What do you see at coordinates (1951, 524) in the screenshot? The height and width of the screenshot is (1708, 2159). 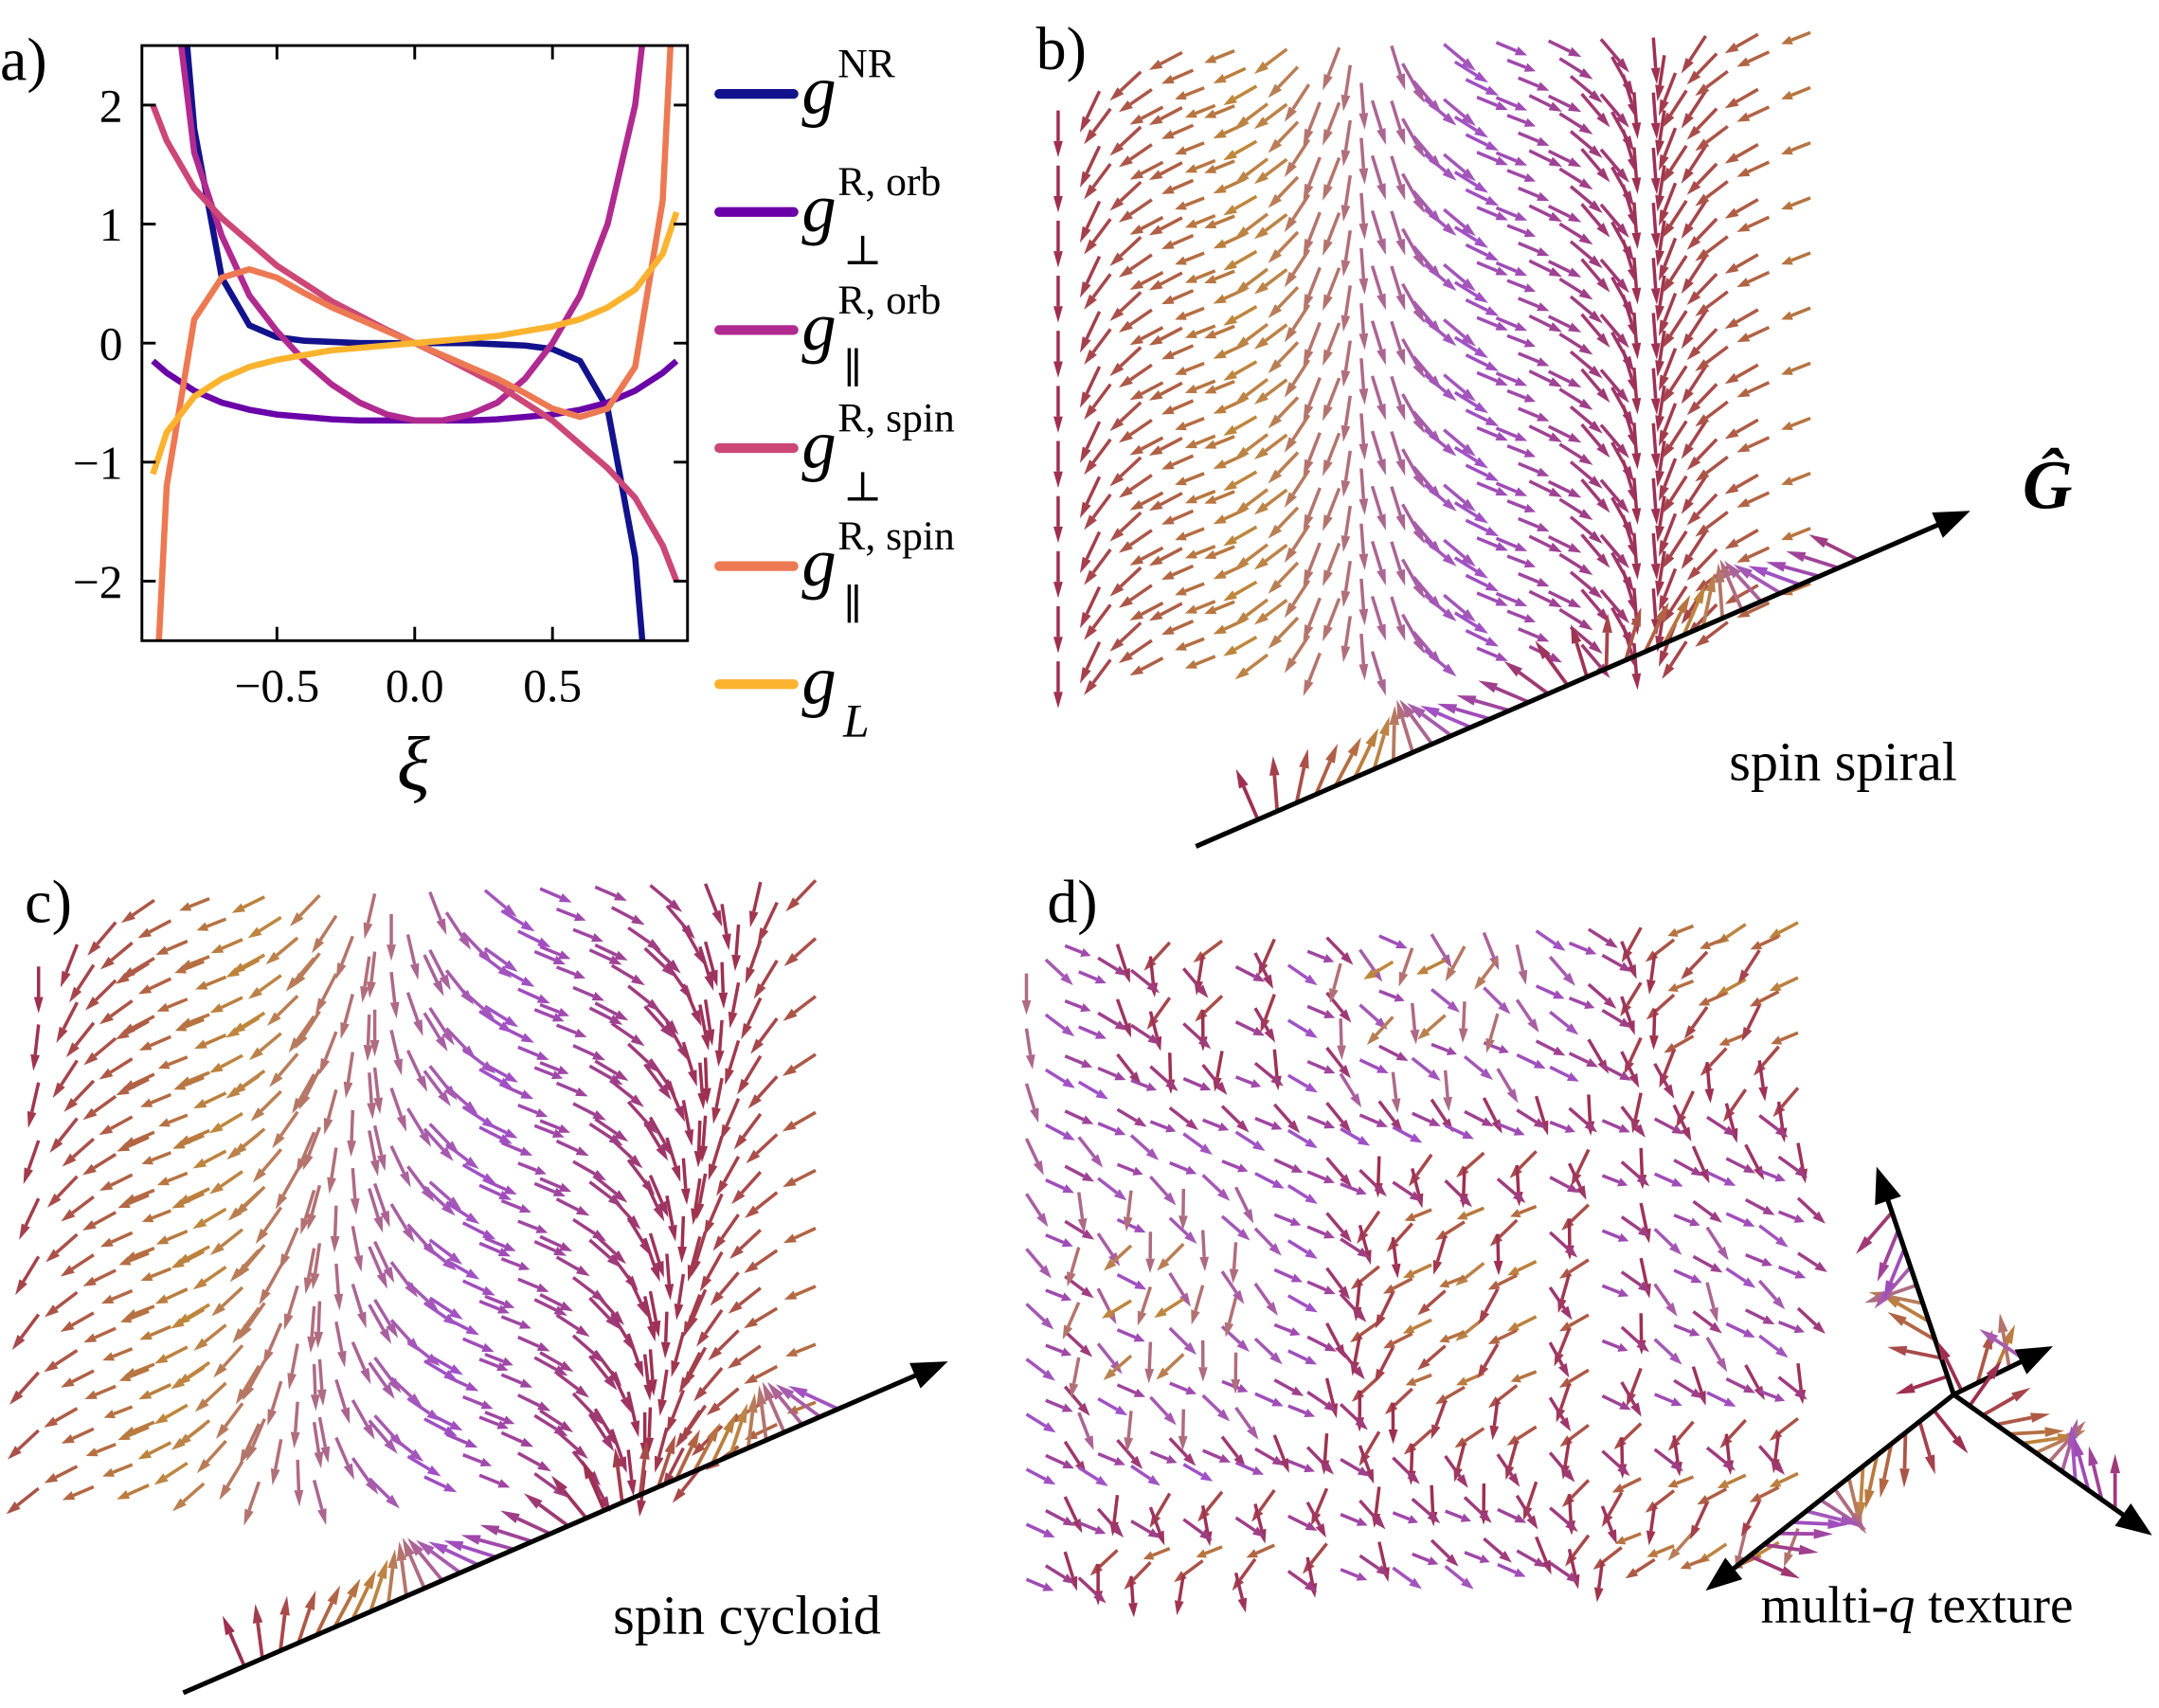 I see `axis-head` at bounding box center [1951, 524].